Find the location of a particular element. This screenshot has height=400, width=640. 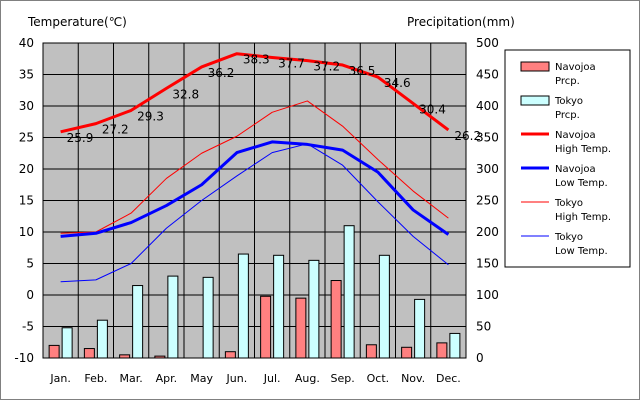

legend-tokyo-high: Tokyo High Temp. is located at coordinates (566, 210).